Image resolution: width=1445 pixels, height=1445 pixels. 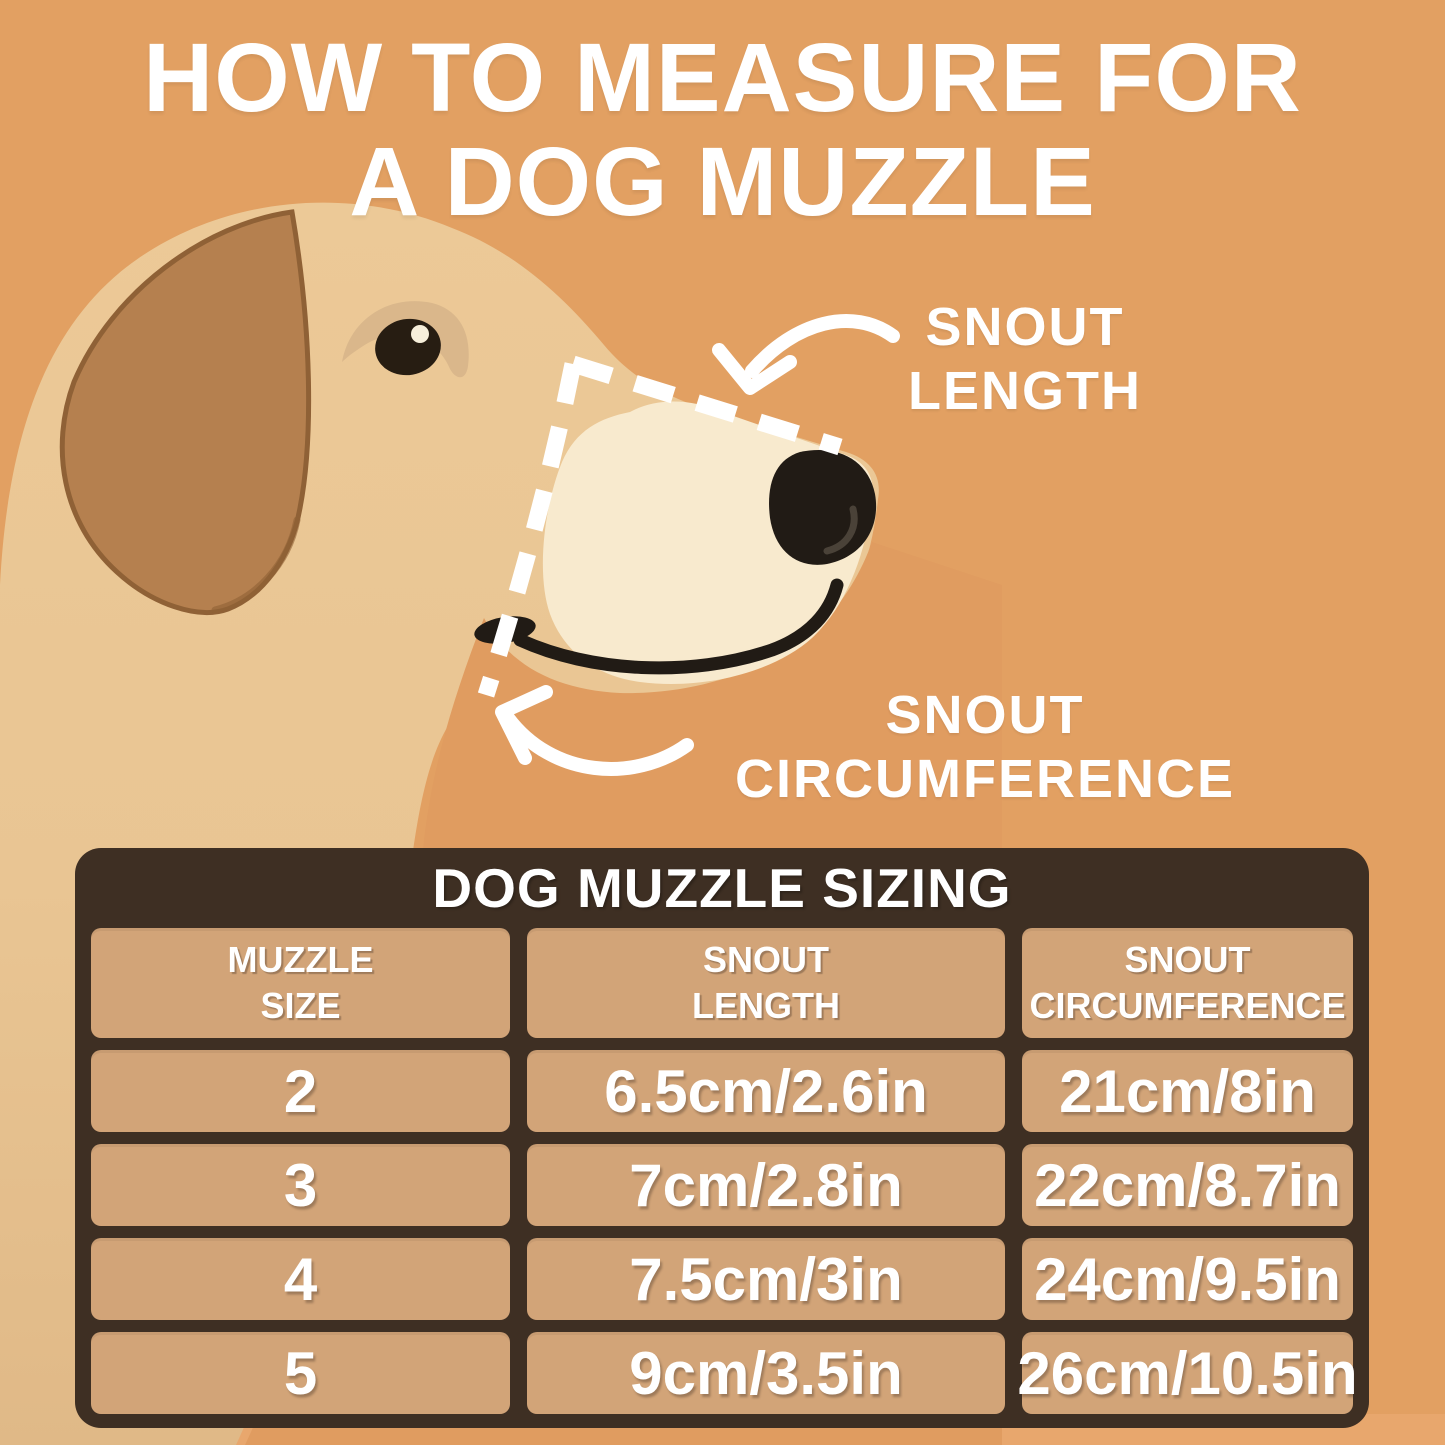 What do you see at coordinates (984, 778) in the screenshot?
I see `label-snout-circumference-line2: CIRCUMFERENCE` at bounding box center [984, 778].